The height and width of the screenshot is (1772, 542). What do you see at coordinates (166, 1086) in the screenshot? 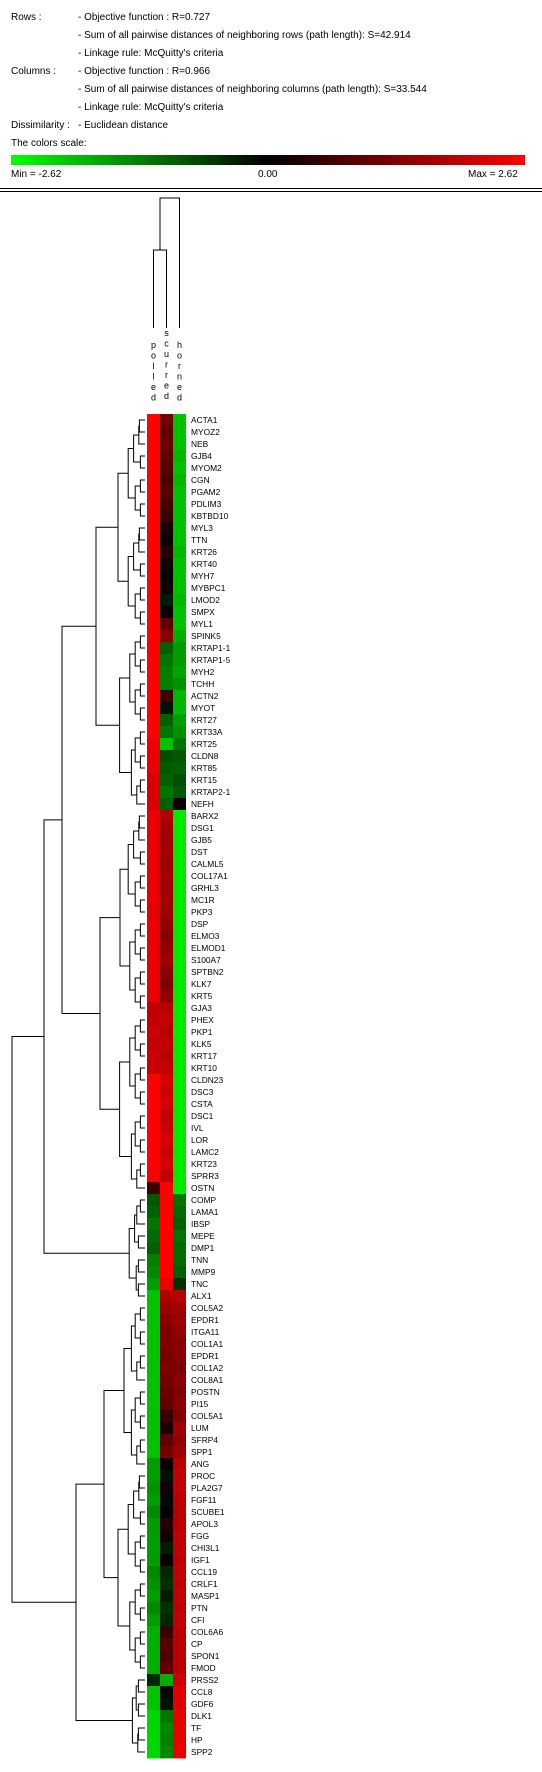
I see `heatmap-cells` at bounding box center [166, 1086].